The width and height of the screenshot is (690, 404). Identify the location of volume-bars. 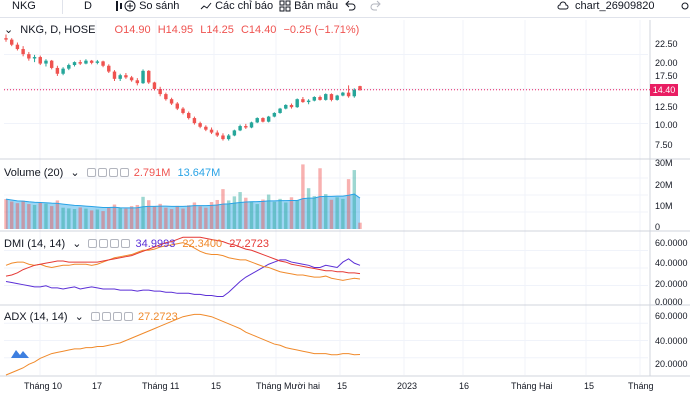
(183, 196).